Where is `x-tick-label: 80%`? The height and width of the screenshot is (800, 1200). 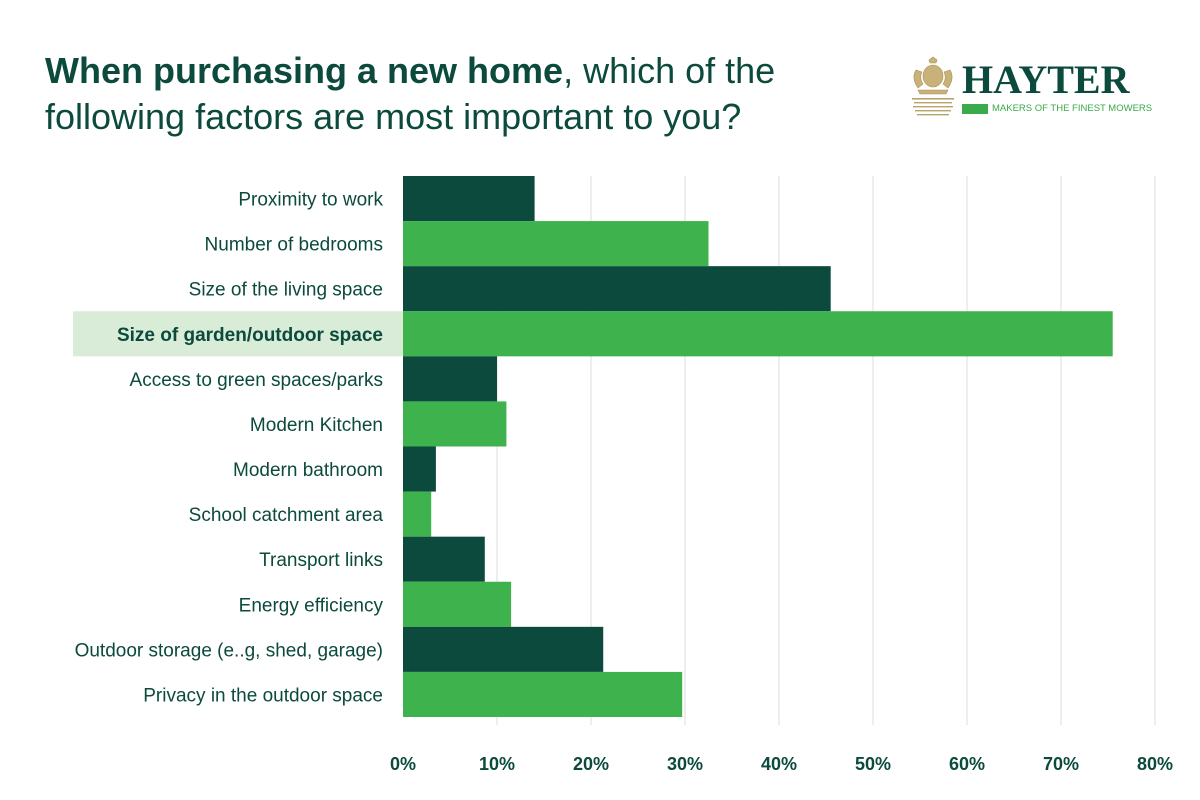
x-tick-label: 80% is located at coordinates (1155, 764).